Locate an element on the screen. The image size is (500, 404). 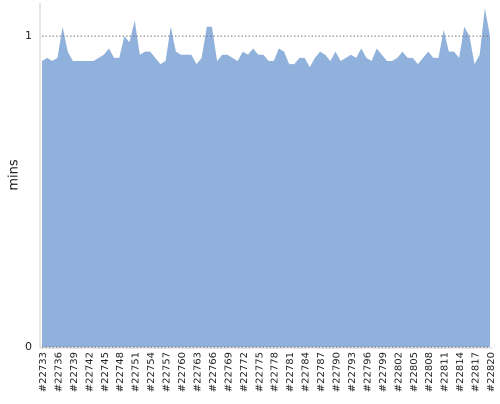
x-tick-label: #22817 is located at coordinates (476, 372).